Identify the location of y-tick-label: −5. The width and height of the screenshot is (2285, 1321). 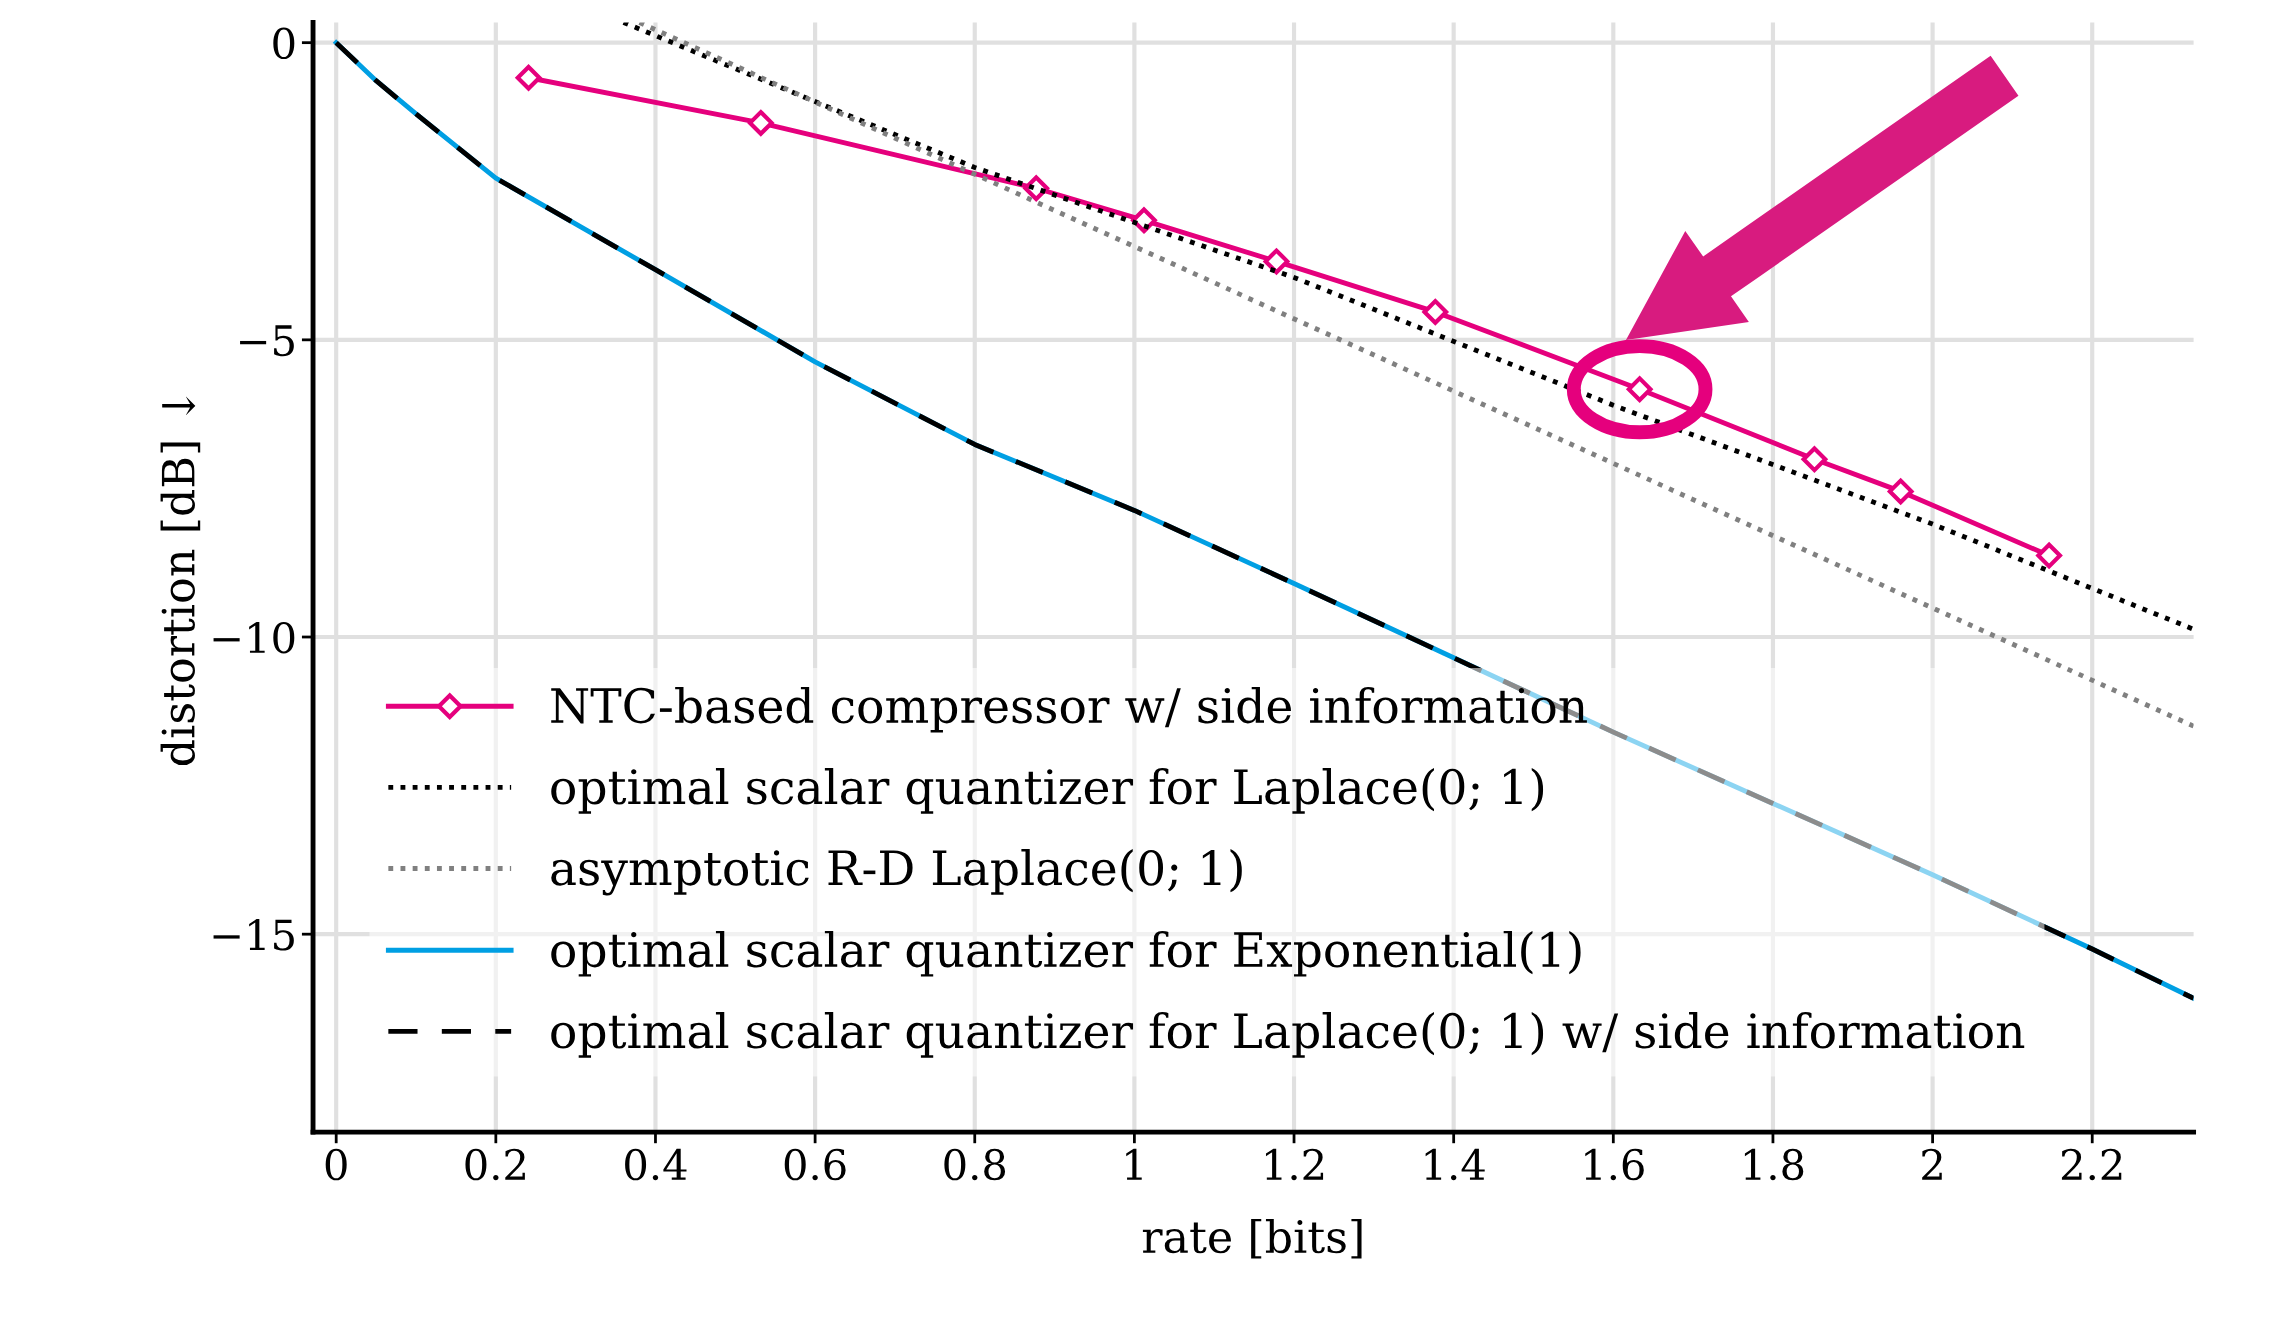
(267, 341).